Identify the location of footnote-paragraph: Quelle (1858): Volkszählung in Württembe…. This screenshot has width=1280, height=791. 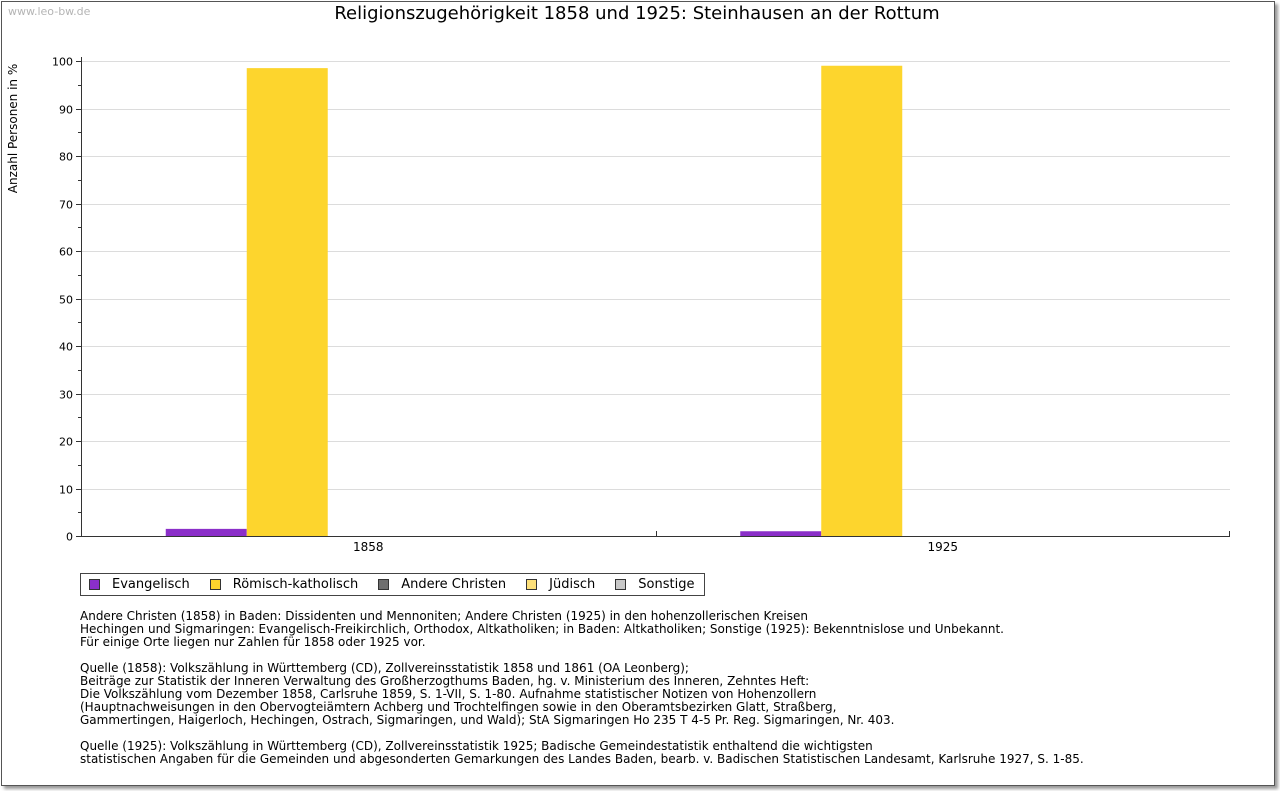
(487, 694).